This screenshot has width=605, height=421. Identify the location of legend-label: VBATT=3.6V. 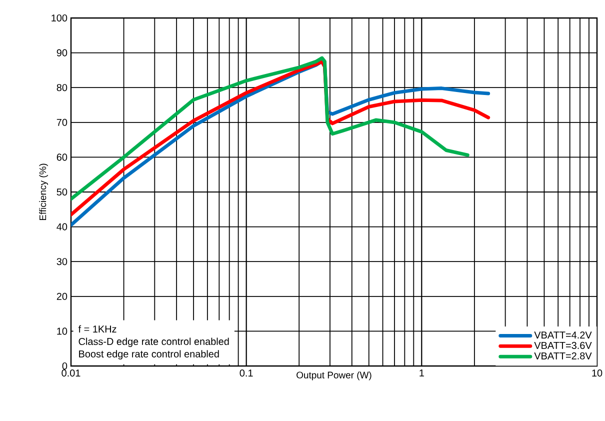
(563, 345).